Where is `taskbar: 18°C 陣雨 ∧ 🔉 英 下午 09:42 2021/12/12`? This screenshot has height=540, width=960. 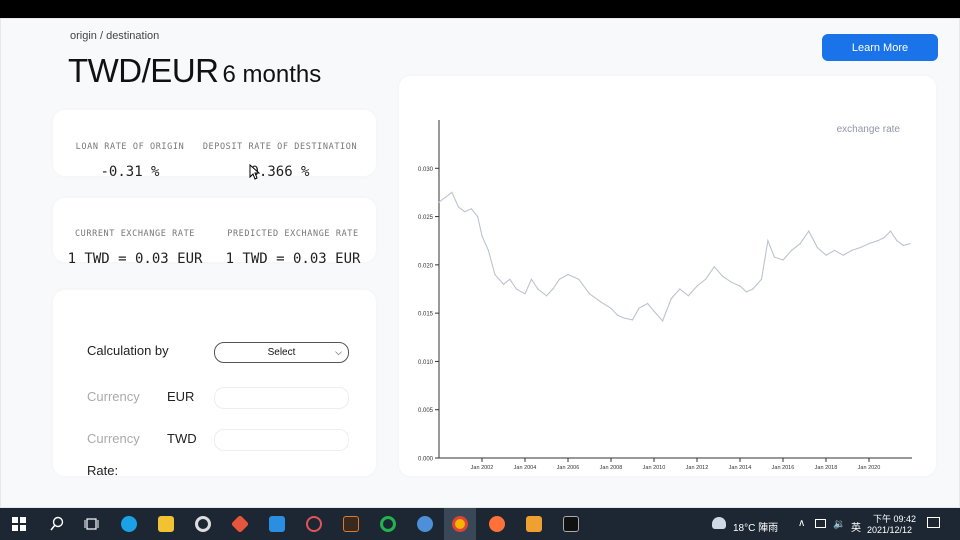
taskbar: 18°C 陣雨 ∧ 🔉 英 下午 09:42 2021/12/12 is located at coordinates (480, 524).